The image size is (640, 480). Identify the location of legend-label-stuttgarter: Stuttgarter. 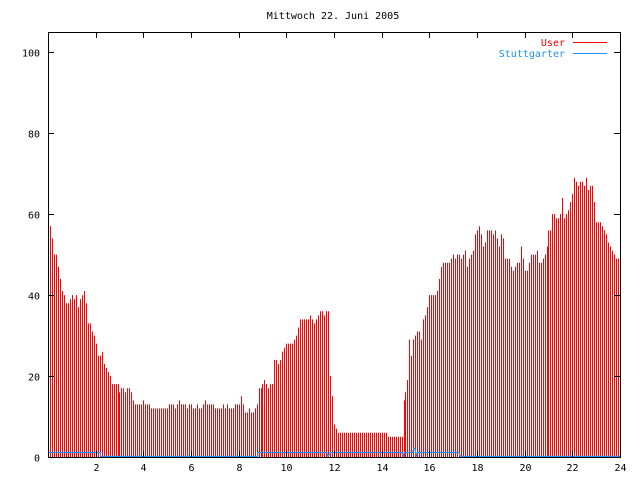
(532, 54).